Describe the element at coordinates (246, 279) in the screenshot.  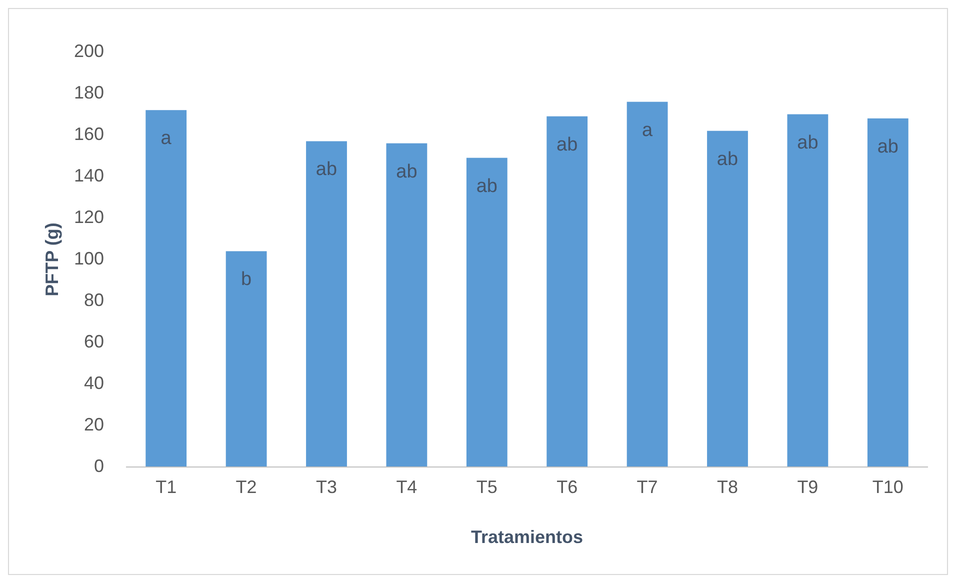
I see `annotation: b` at that location.